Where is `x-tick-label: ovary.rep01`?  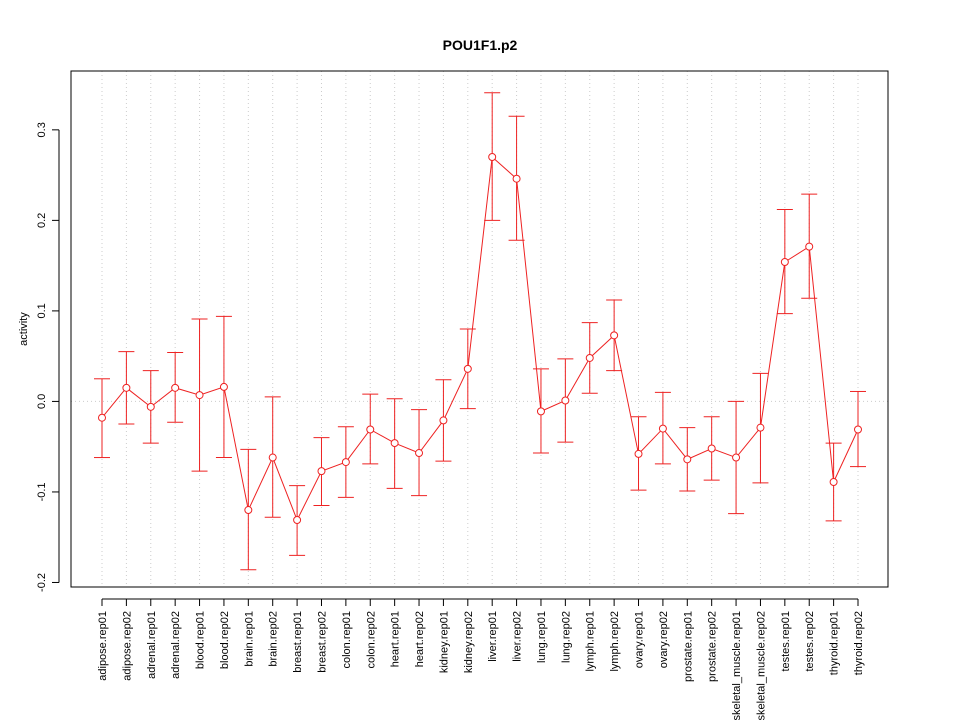
x-tick-label: ovary.rep01 is located at coordinates (640, 639).